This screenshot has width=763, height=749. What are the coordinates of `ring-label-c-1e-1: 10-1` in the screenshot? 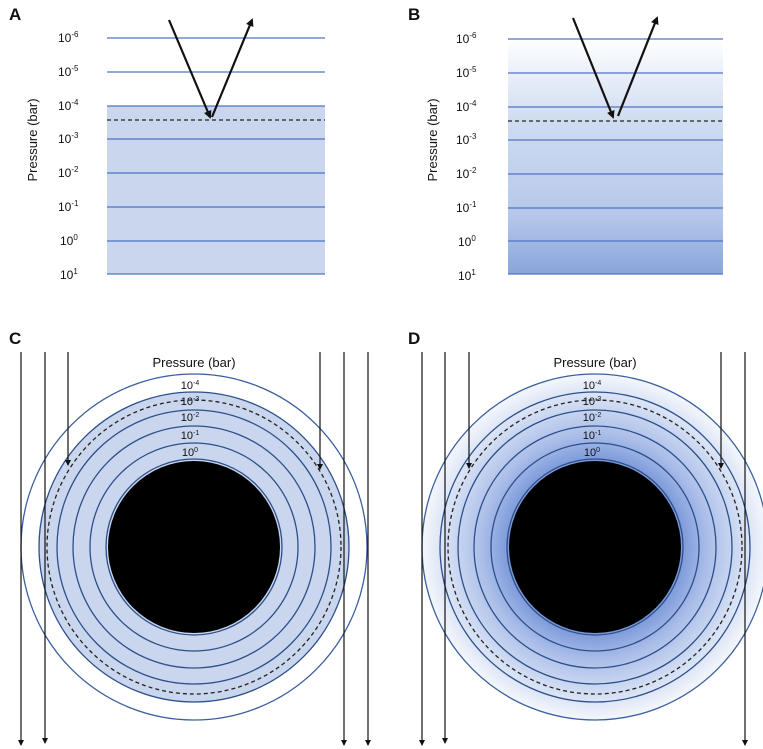 It's located at (190, 436).